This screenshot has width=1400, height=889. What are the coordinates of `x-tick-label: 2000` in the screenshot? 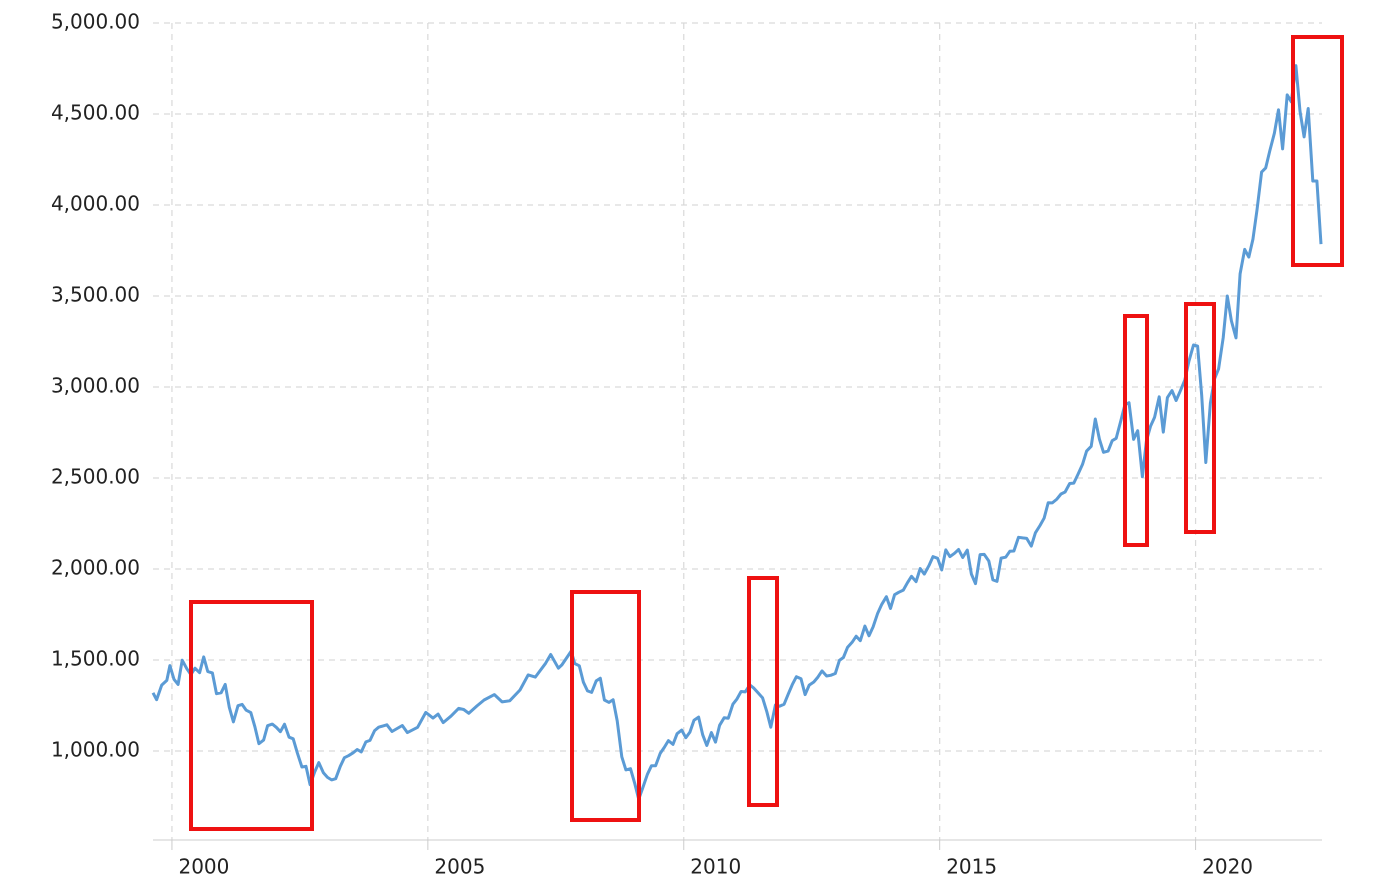 It's located at (203, 867).